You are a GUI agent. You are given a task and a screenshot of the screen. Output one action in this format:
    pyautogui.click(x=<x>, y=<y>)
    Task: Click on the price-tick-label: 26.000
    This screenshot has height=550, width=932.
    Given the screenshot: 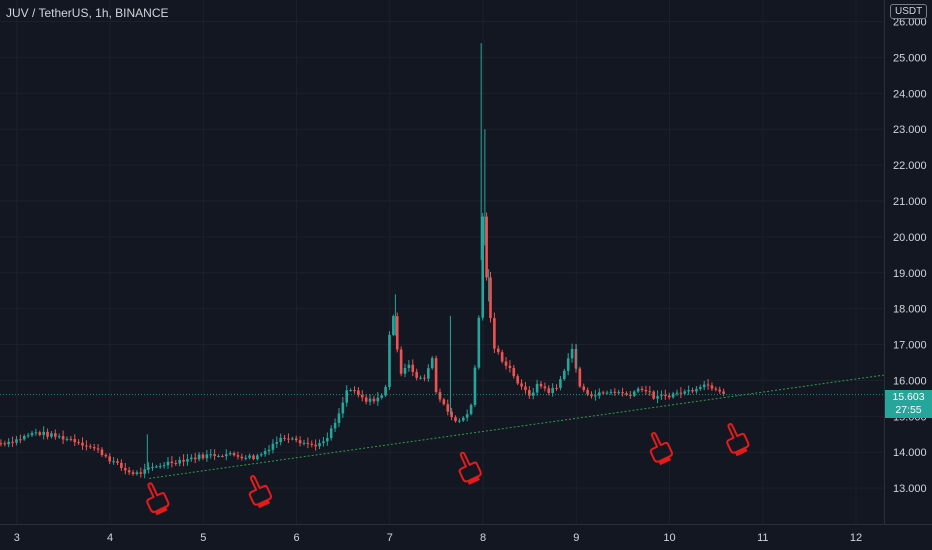 What is the action you would take?
    pyautogui.click(x=910, y=23)
    